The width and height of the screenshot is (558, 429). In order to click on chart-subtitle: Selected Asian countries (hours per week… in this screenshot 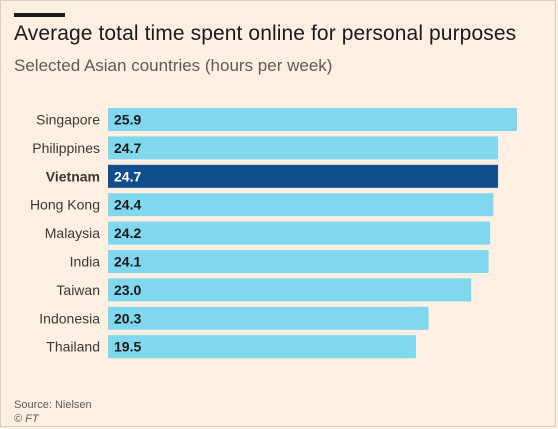, I will do `click(173, 65)`.